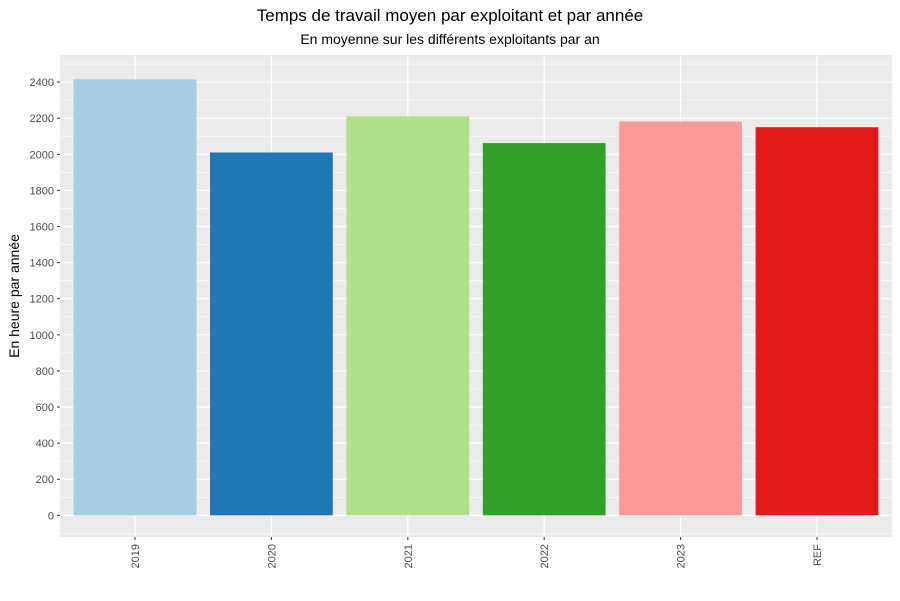  Describe the element at coordinates (544, 329) in the screenshot. I see `bar-2022` at that location.